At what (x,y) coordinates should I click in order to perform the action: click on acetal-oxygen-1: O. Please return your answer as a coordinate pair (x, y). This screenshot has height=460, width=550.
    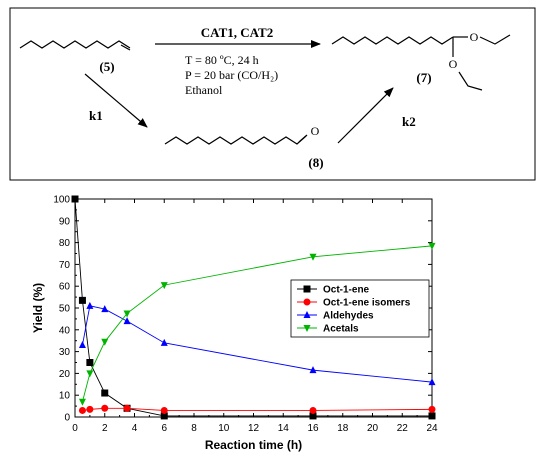
    Looking at the image, I should click on (474, 37).